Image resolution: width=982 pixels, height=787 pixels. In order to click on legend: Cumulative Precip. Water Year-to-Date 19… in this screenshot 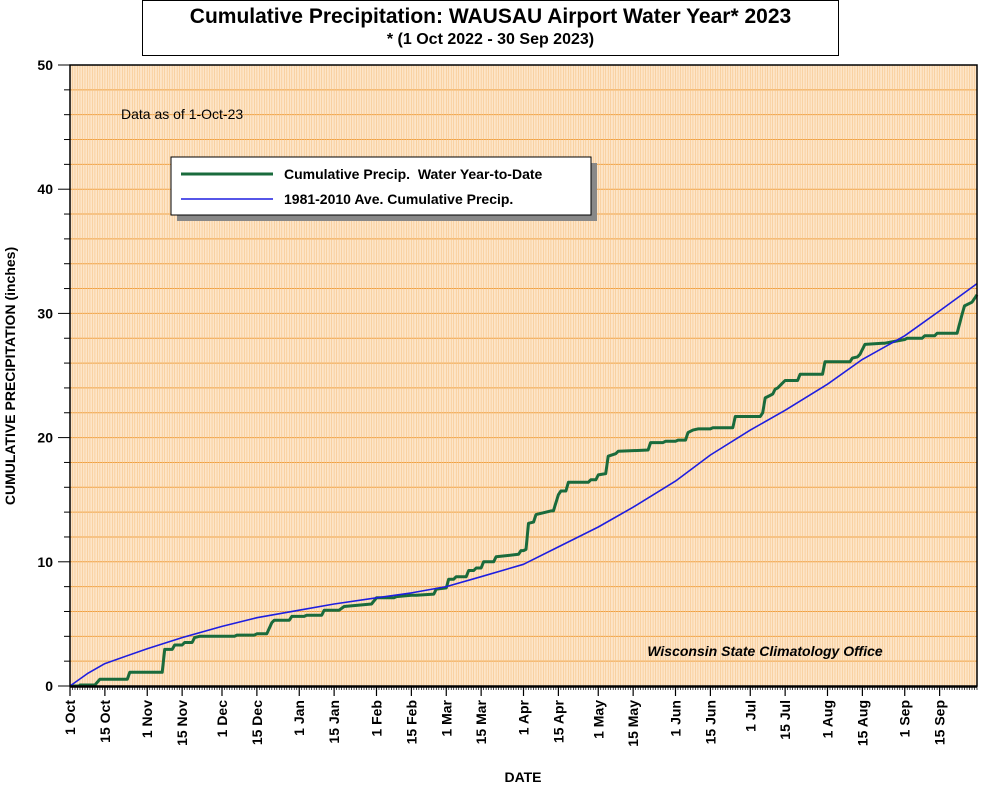, I will do `click(383, 188)`.